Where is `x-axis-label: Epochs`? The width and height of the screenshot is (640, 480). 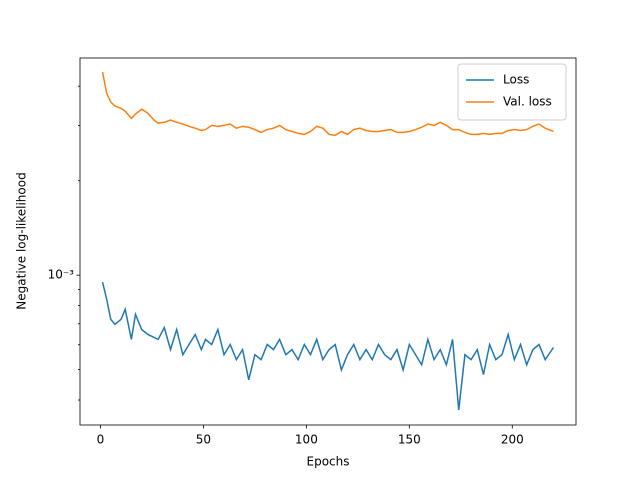
x-axis-label: Epochs is located at coordinates (328, 462).